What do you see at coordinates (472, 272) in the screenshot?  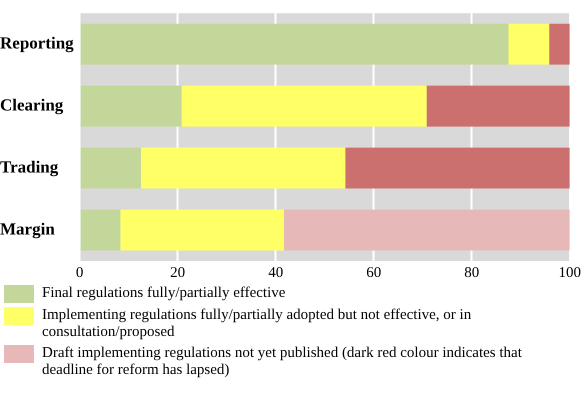 I see `x-tick-label: 80` at bounding box center [472, 272].